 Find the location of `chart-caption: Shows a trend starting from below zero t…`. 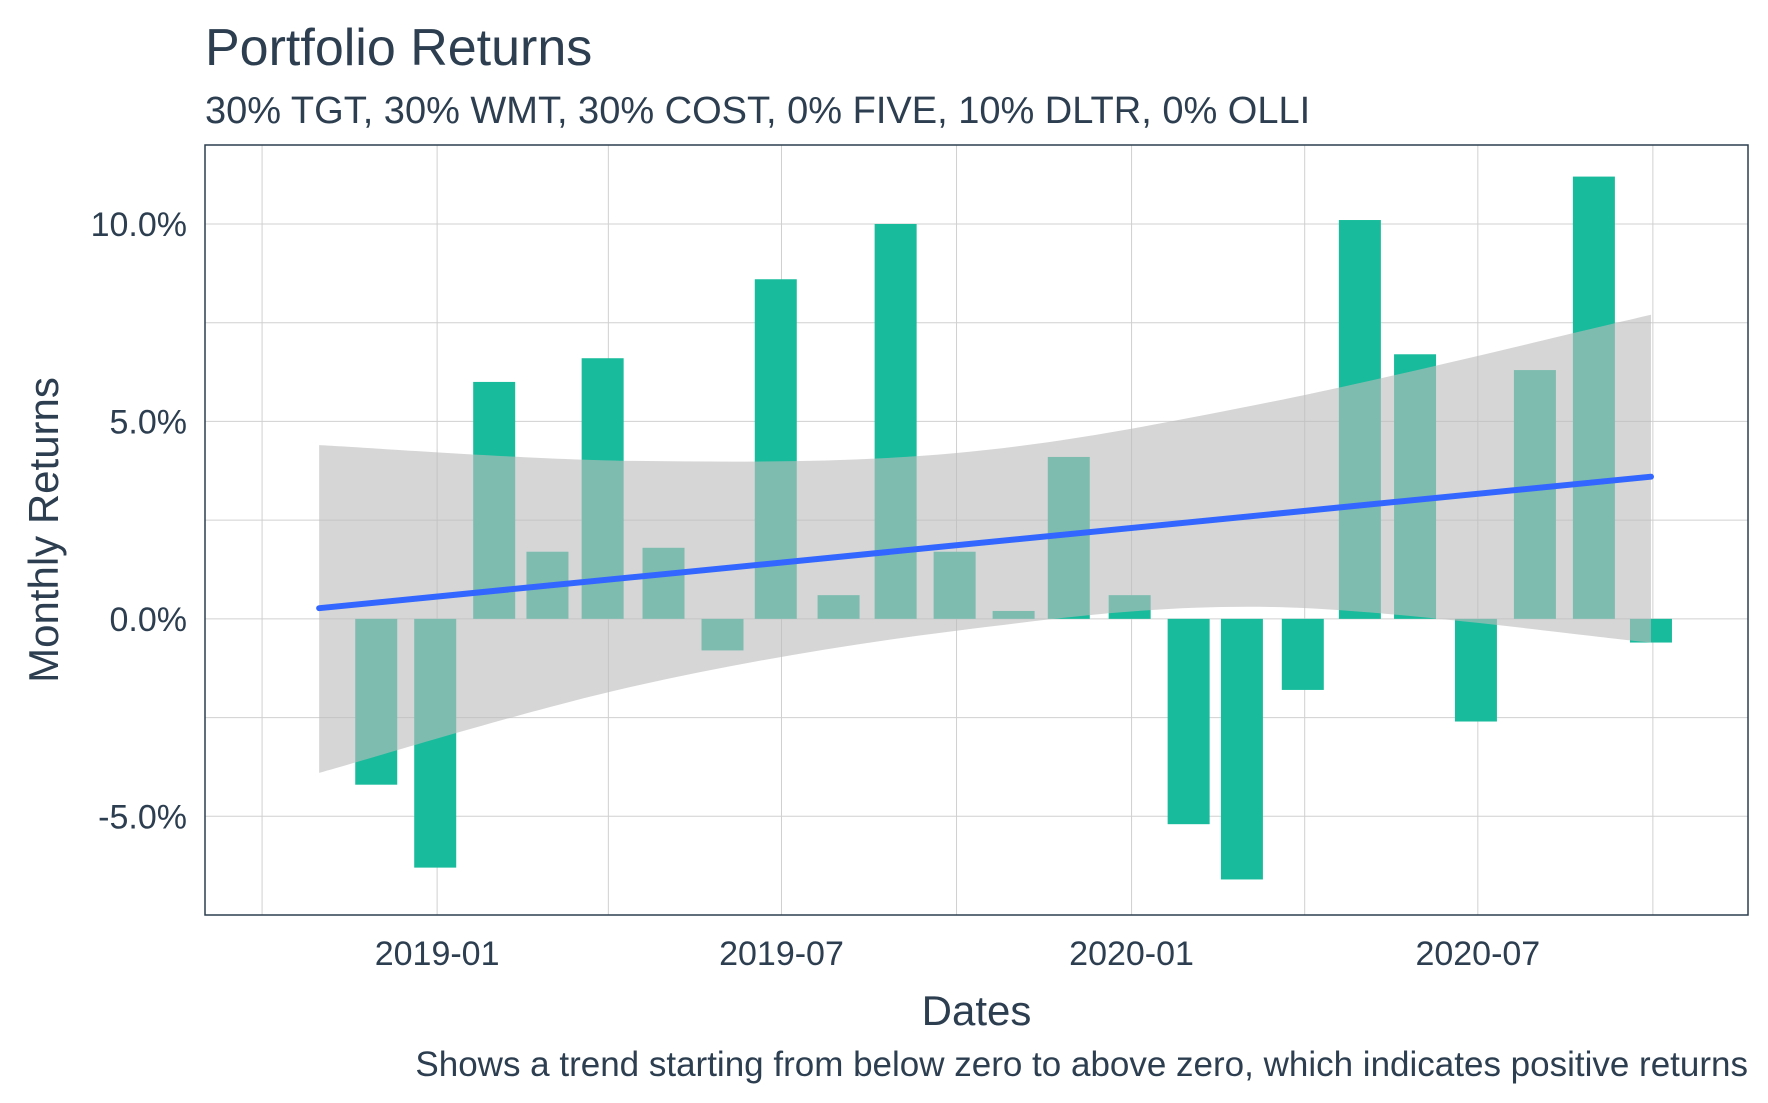

chart-caption: Shows a trend starting from below zero t… is located at coordinates (1081, 1064).